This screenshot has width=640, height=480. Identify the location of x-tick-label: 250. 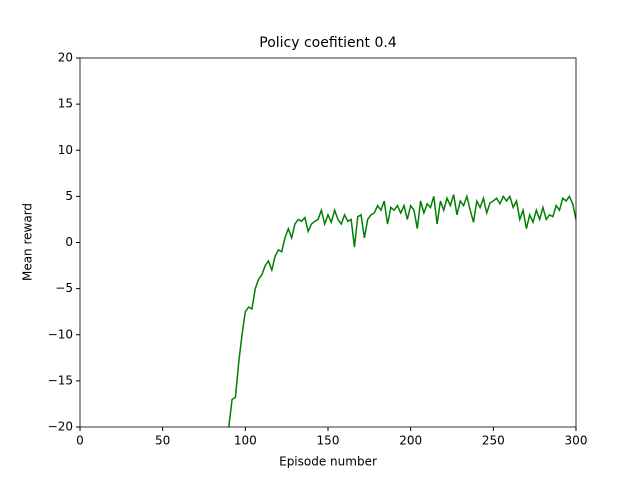
(493, 441).